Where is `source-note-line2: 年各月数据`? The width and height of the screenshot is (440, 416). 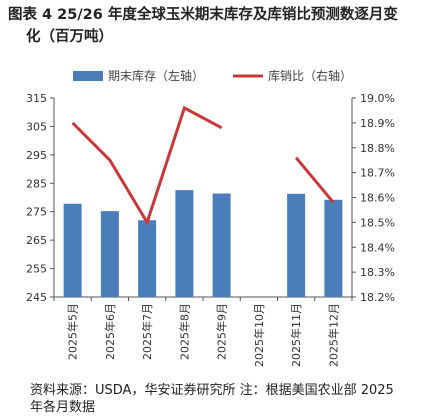 source-note-line2: 年各月数据 is located at coordinates (63, 407).